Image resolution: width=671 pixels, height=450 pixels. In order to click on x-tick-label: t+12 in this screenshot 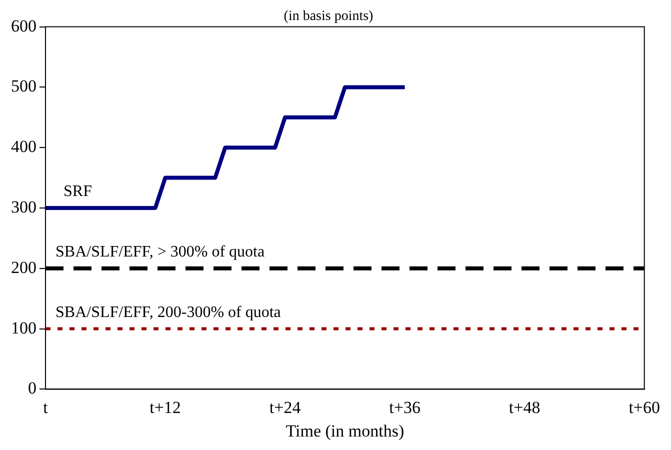, I will do `click(165, 407)`.